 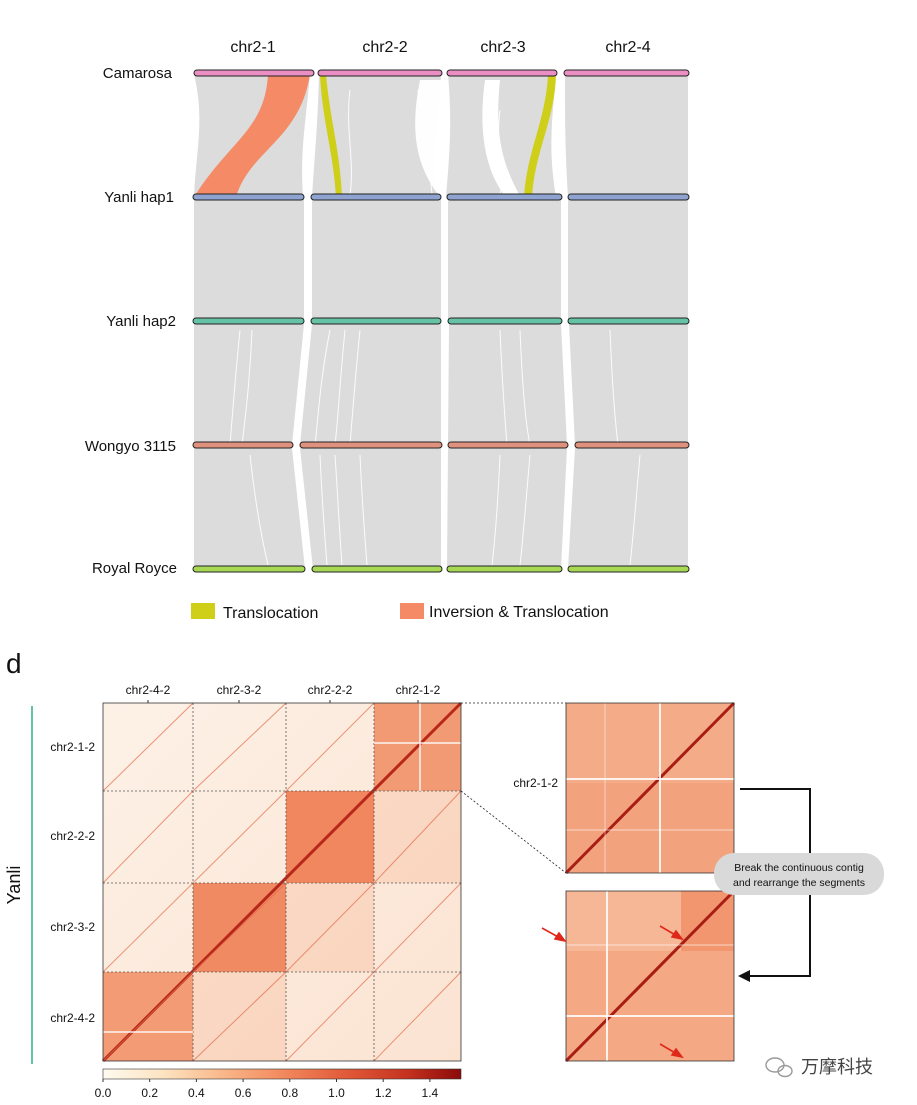 What do you see at coordinates (72, 747) in the screenshot?
I see `left-label: chr2-1-2` at bounding box center [72, 747].